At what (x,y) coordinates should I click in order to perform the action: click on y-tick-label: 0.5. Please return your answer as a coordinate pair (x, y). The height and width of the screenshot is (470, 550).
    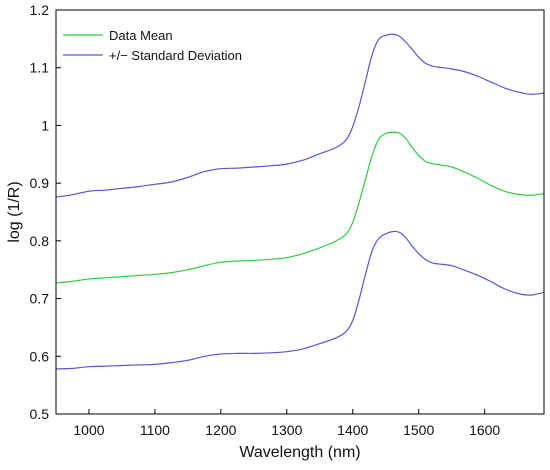
    Looking at the image, I should click on (40, 414).